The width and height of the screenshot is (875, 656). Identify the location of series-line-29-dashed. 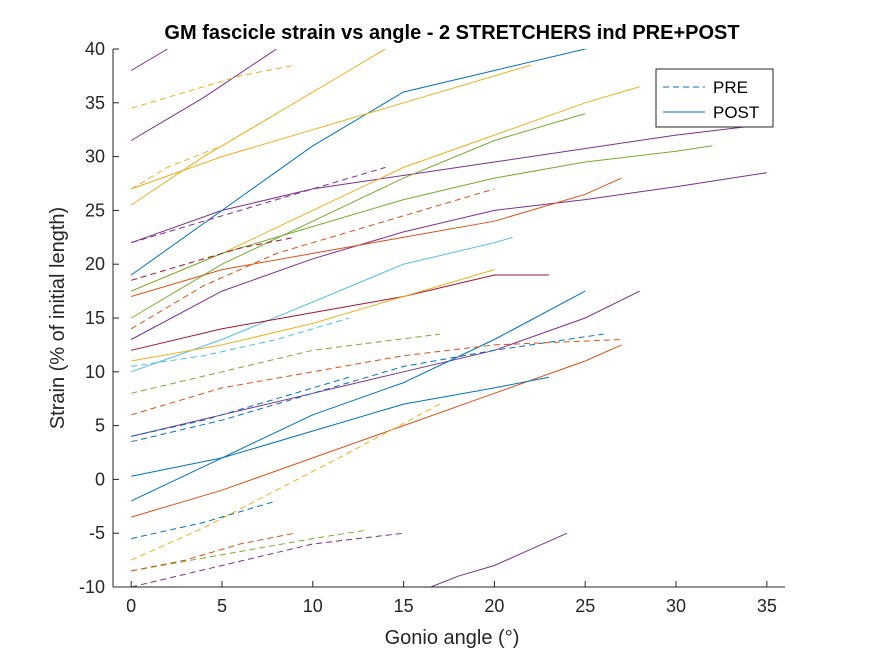
(267, 559).